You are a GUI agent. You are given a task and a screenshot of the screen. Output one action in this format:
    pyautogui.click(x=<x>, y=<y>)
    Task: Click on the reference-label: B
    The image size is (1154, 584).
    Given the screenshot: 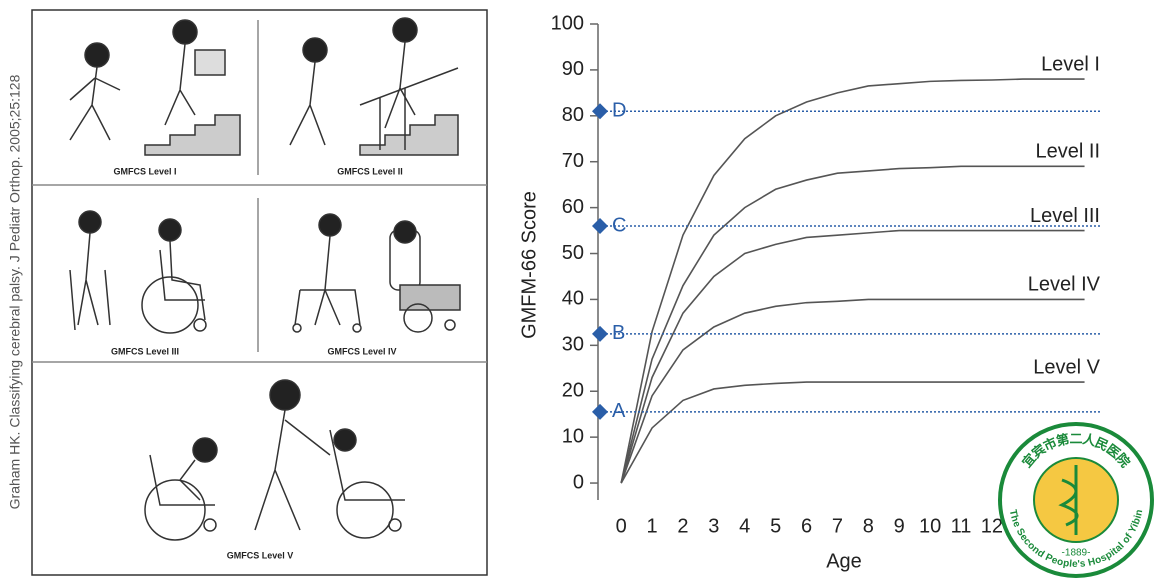 What is the action you would take?
    pyautogui.click(x=618, y=333)
    